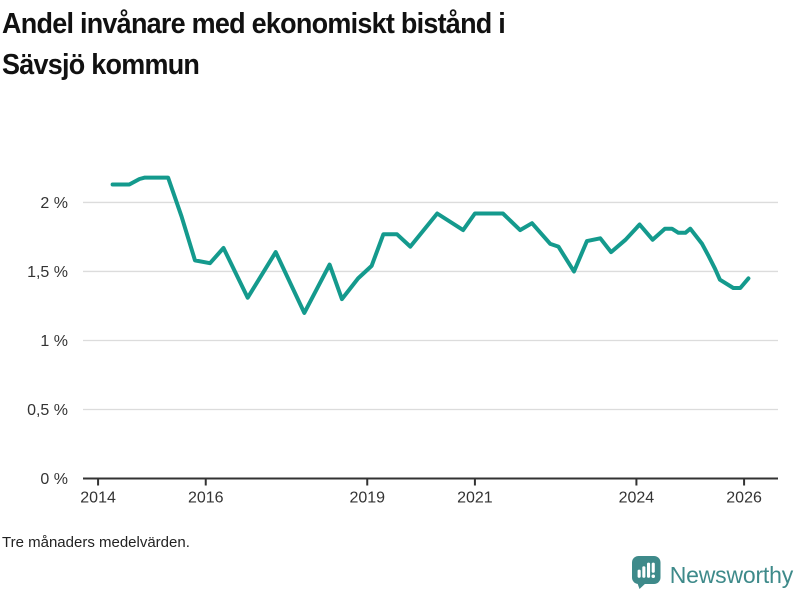 The height and width of the screenshot is (600, 800). I want to click on y-tick-label: 1,5 %, so click(47, 272).